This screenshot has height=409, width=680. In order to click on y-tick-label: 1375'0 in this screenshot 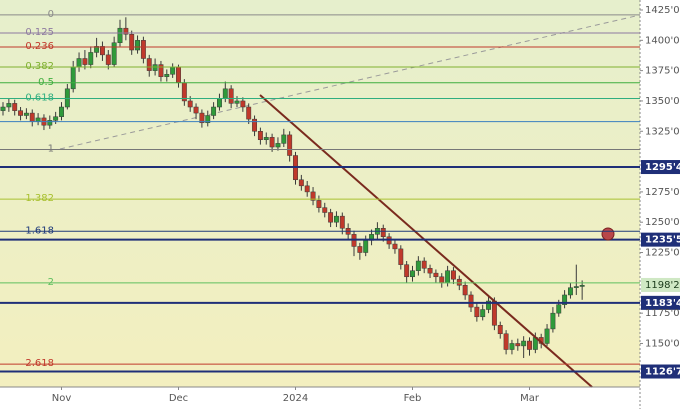, I will do `click(662, 71)`.